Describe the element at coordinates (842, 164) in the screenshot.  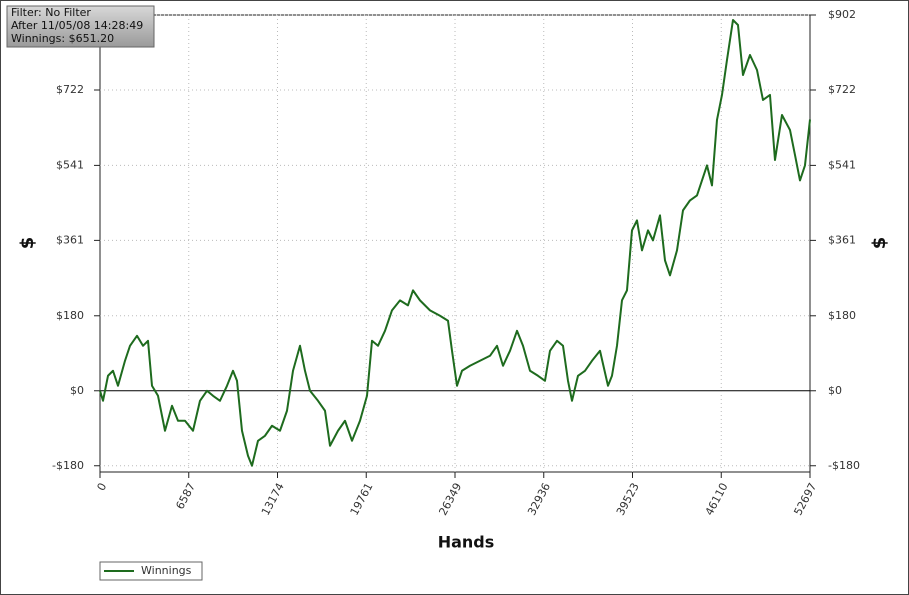
I see `y2-tick-label: $541` at that location.